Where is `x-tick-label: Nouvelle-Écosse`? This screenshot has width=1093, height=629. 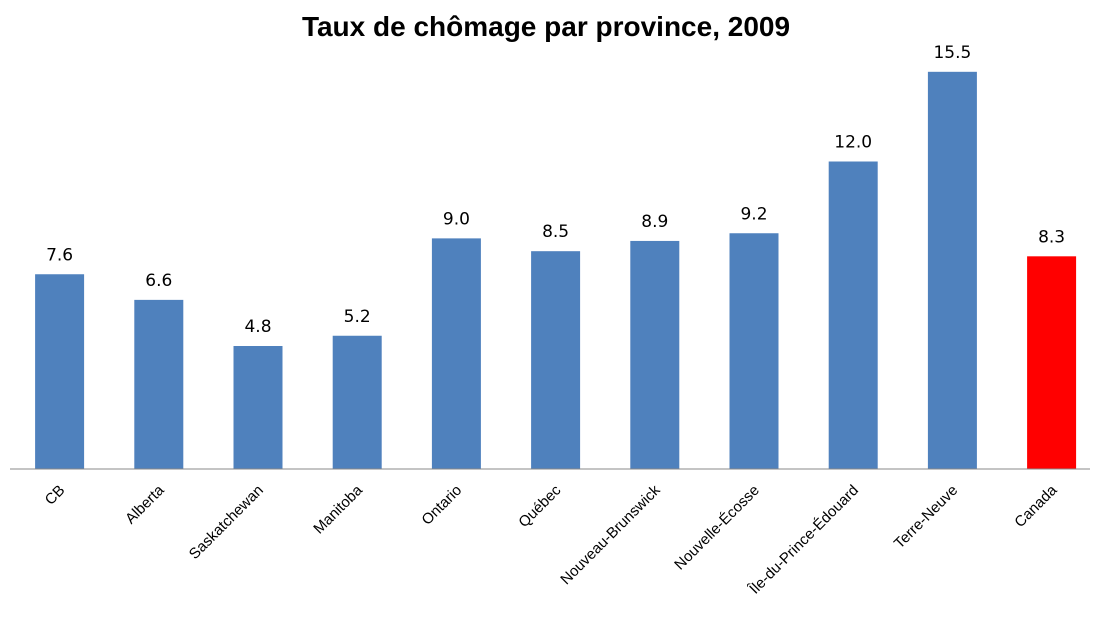 x-tick-label: Nouvelle-Écosse is located at coordinates (717, 528).